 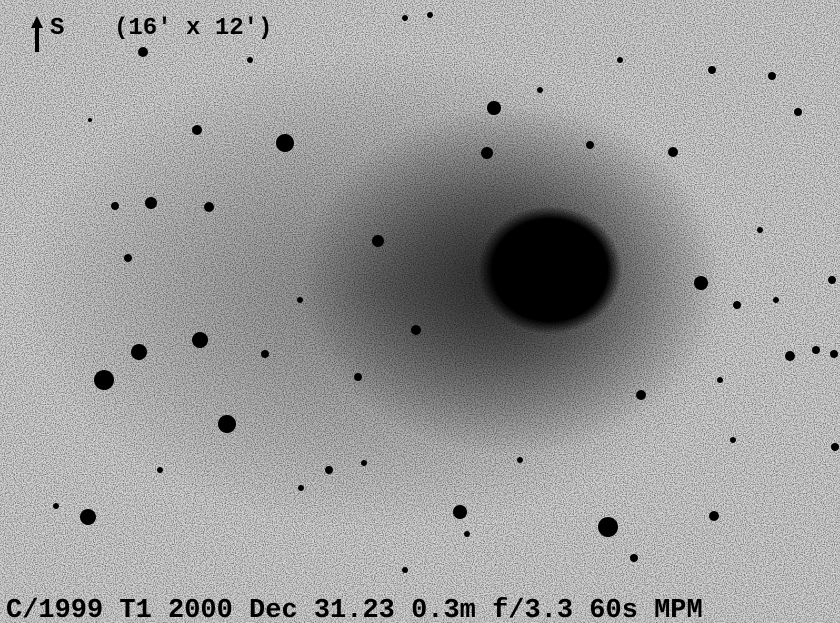 I want to click on arrow-head, so click(x=37, y=22).